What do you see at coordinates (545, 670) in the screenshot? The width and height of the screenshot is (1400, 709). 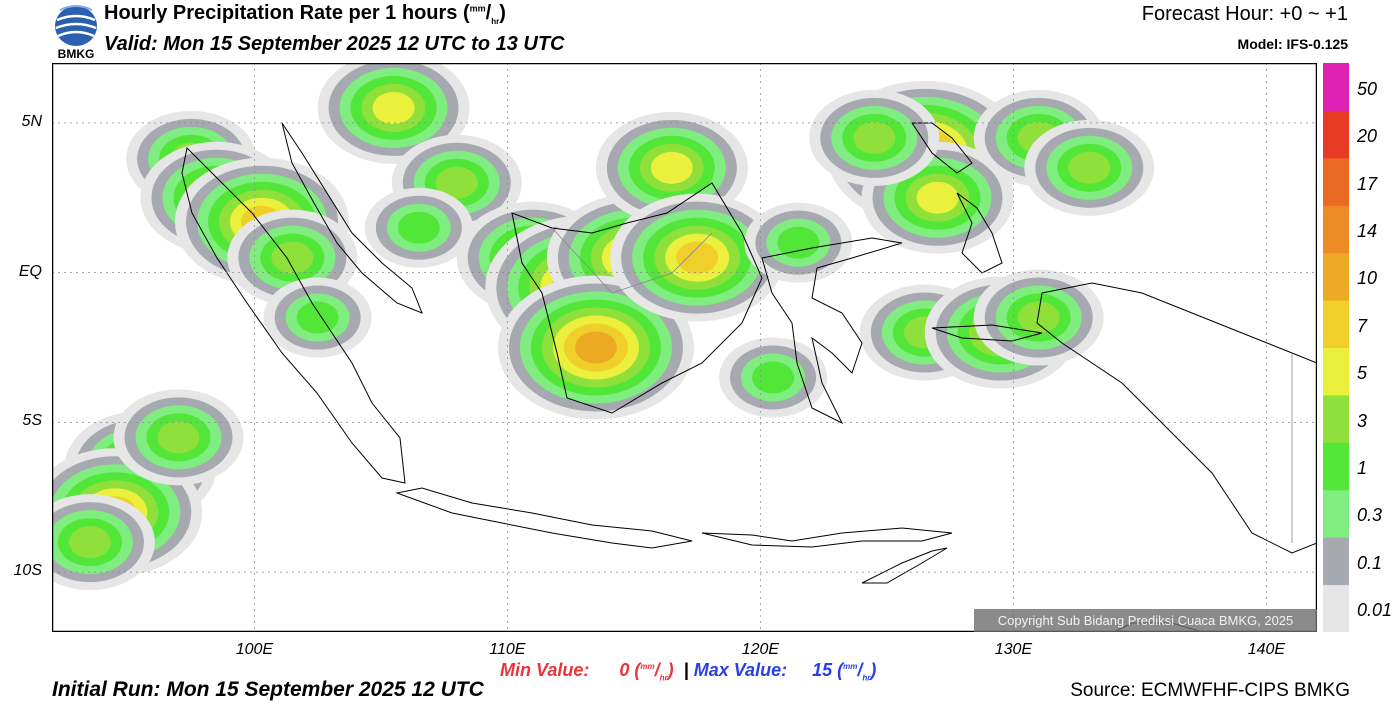 I see `min-label: Min Value:` at bounding box center [545, 670].